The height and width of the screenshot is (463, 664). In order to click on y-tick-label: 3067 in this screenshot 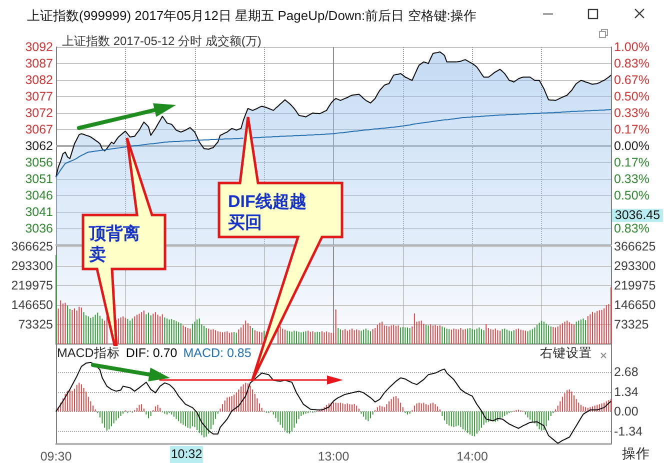, I will do `click(39, 129)`.